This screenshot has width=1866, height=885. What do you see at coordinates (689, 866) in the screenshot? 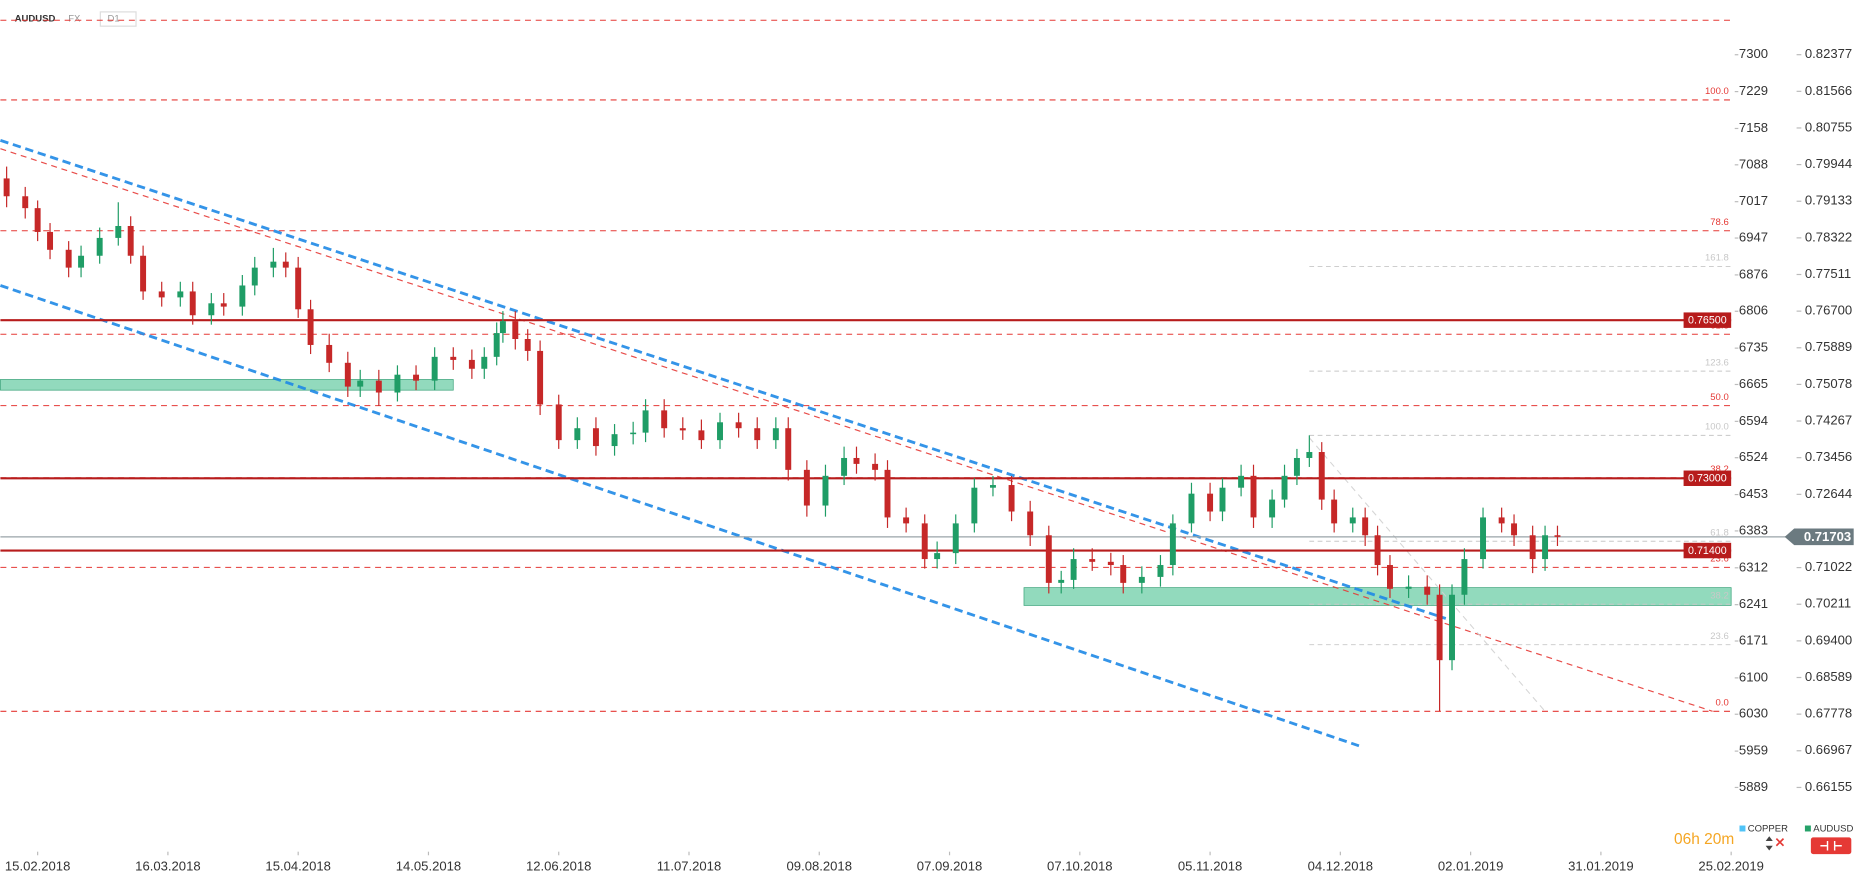
I see `x-tick-label: 11.07.2018` at bounding box center [689, 866].